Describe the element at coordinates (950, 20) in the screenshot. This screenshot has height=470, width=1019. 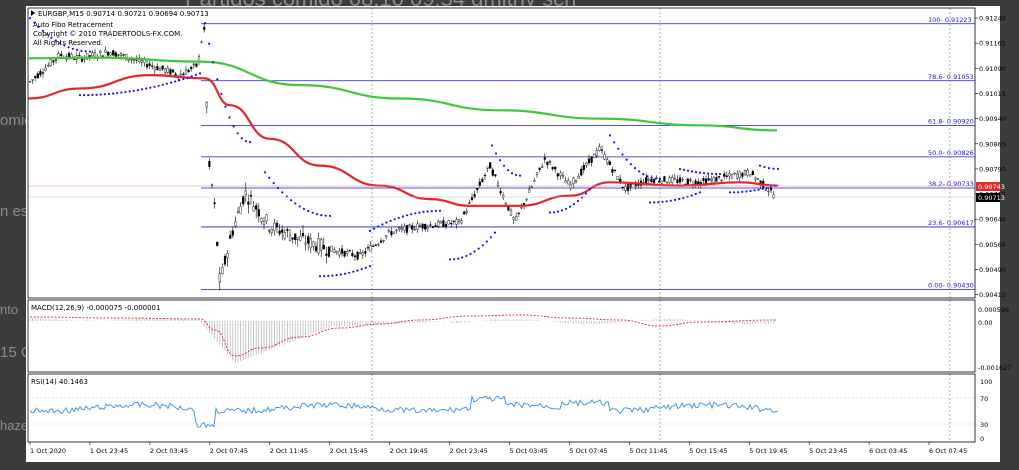
I see `fibo-level-label: 100- 0.91223` at that location.